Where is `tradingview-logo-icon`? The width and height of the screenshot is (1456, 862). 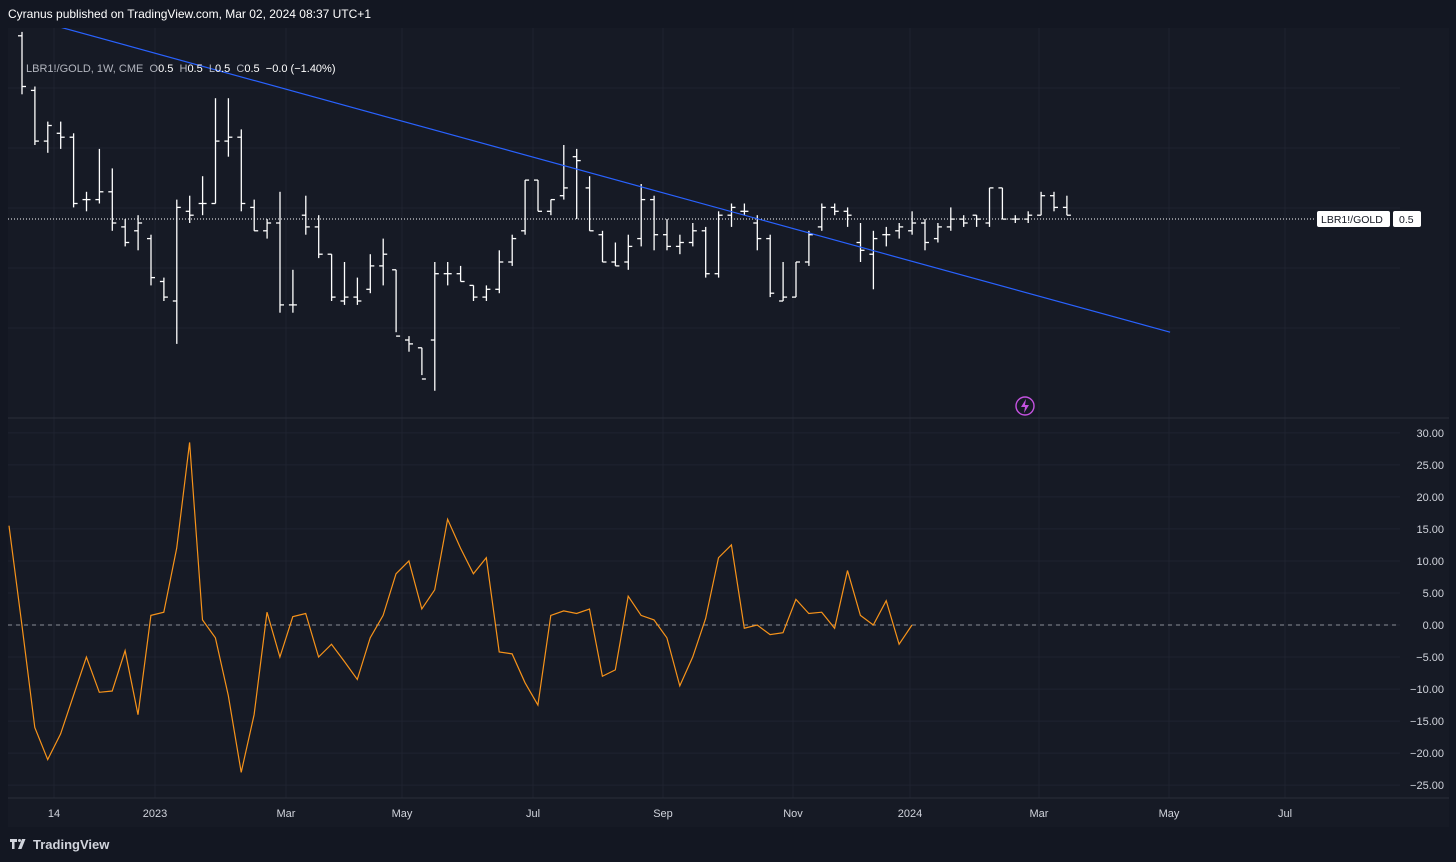
tradingview-logo-icon is located at coordinates (18, 843).